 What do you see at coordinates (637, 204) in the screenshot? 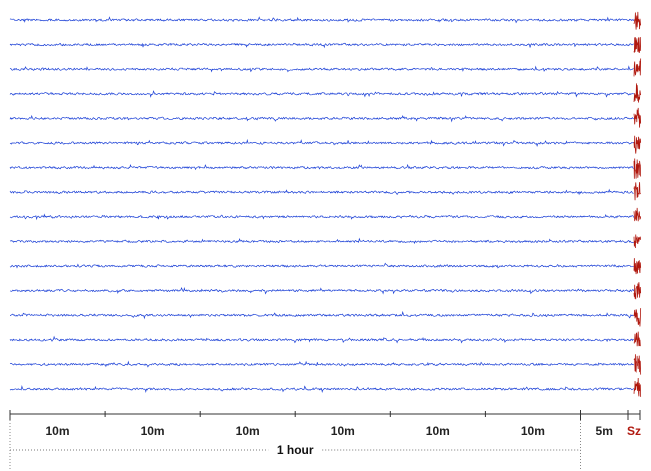
I see `seizure-traces` at bounding box center [637, 204].